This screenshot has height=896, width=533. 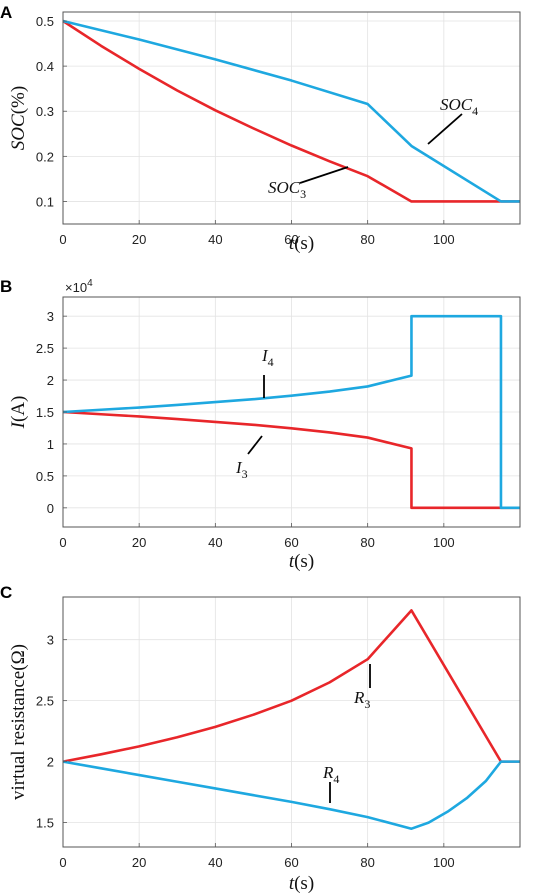 I want to click on panel-letter: C, so click(x=6, y=592).